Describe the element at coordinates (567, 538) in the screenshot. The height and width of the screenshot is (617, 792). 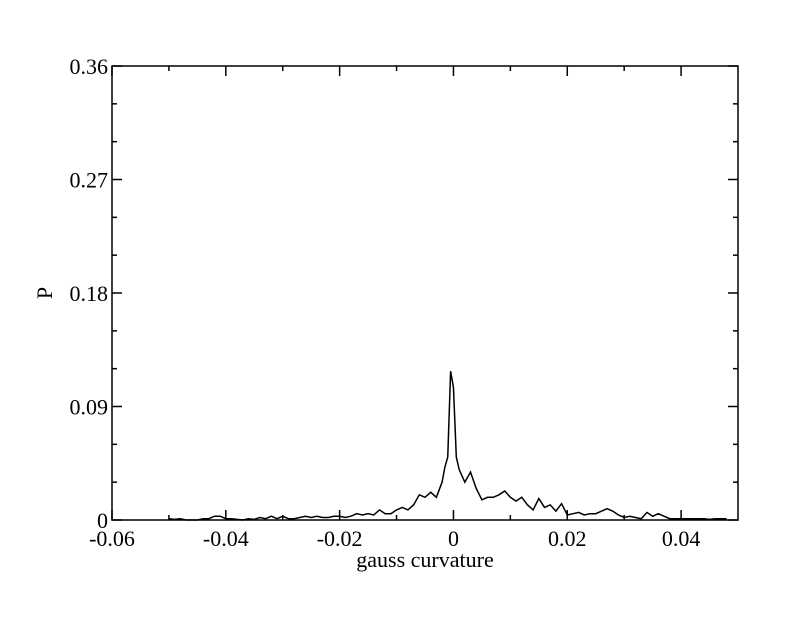
I see `x-tick-label: 0.02` at that location.